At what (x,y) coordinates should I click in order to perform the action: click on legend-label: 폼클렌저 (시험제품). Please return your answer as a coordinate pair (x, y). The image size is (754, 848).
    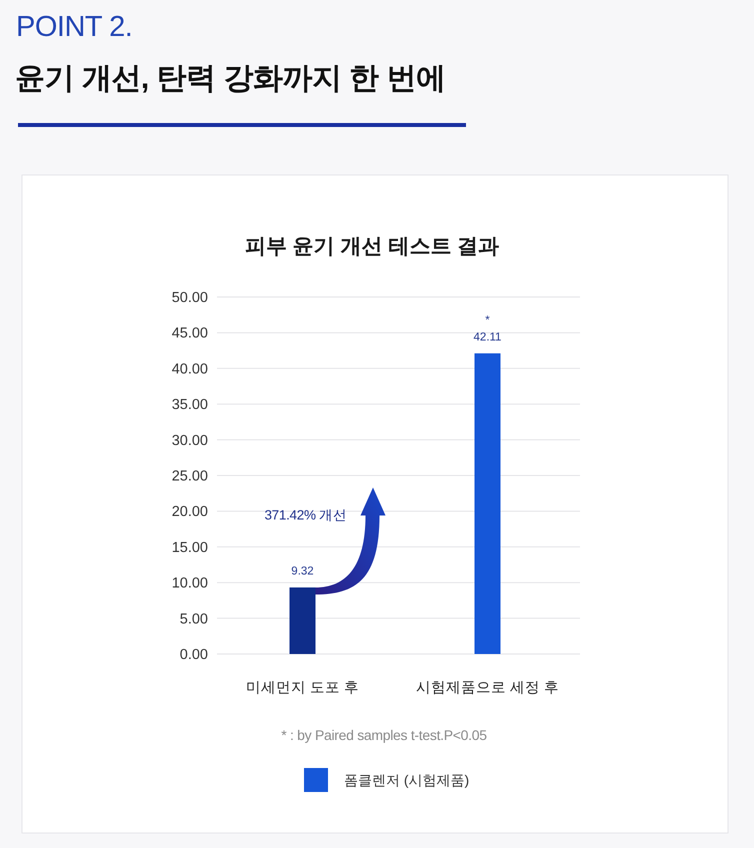
    Looking at the image, I should click on (407, 780).